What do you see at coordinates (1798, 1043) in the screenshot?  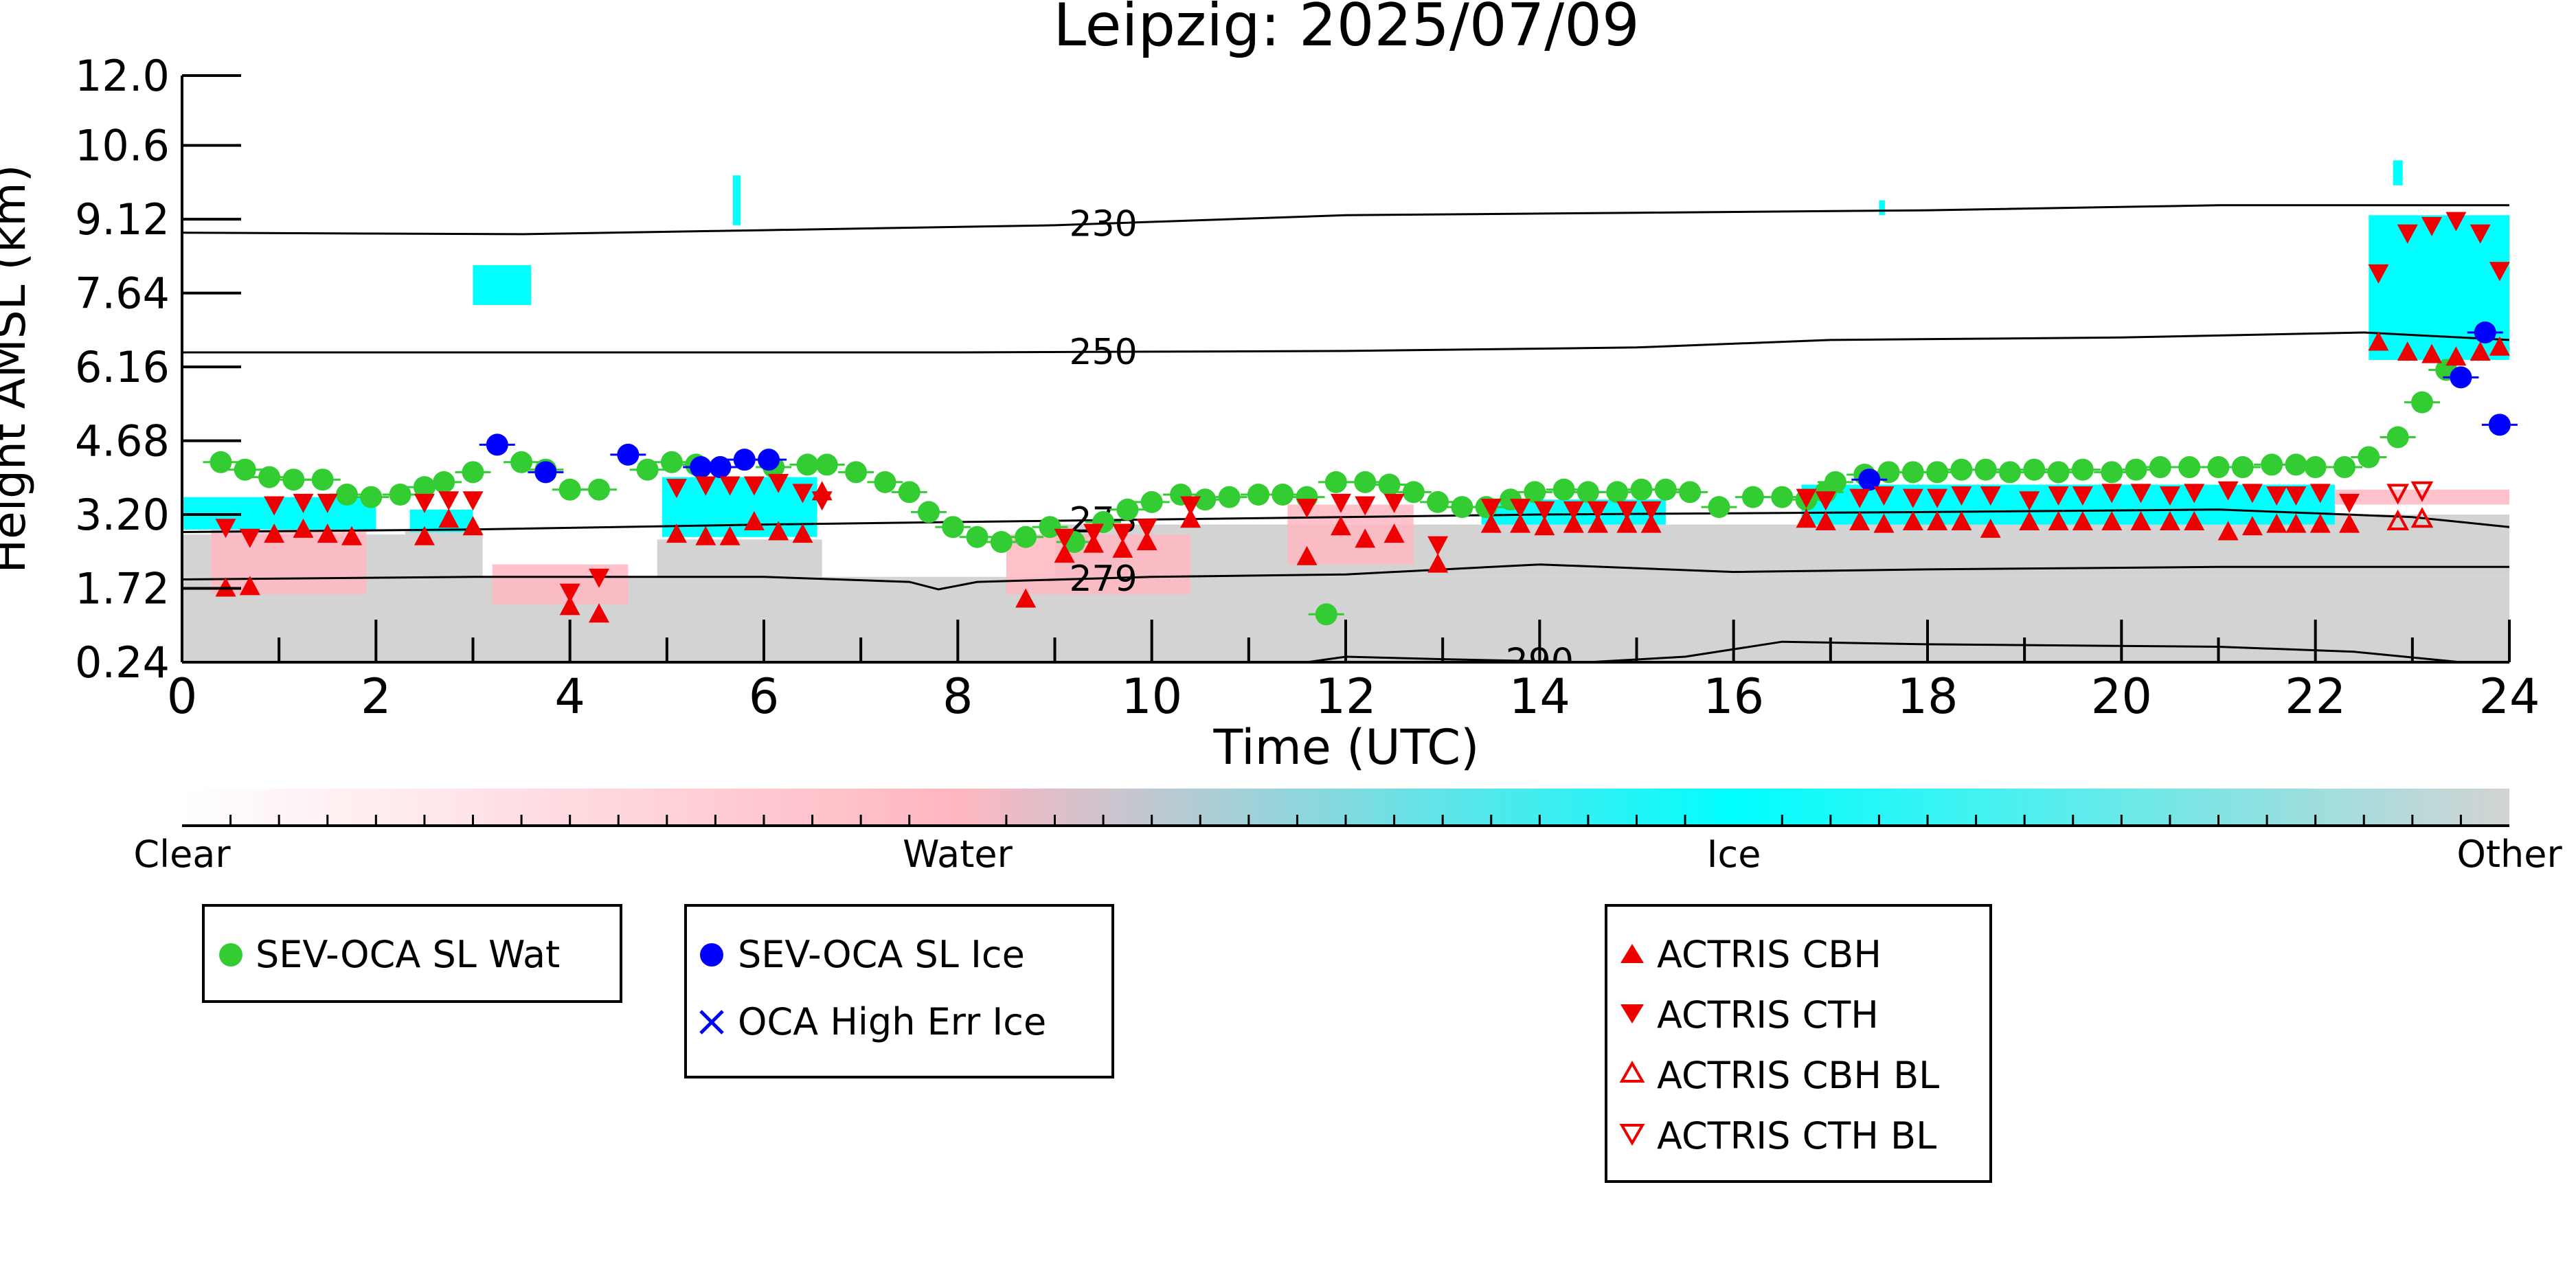 I see `legend-box-actris` at bounding box center [1798, 1043].